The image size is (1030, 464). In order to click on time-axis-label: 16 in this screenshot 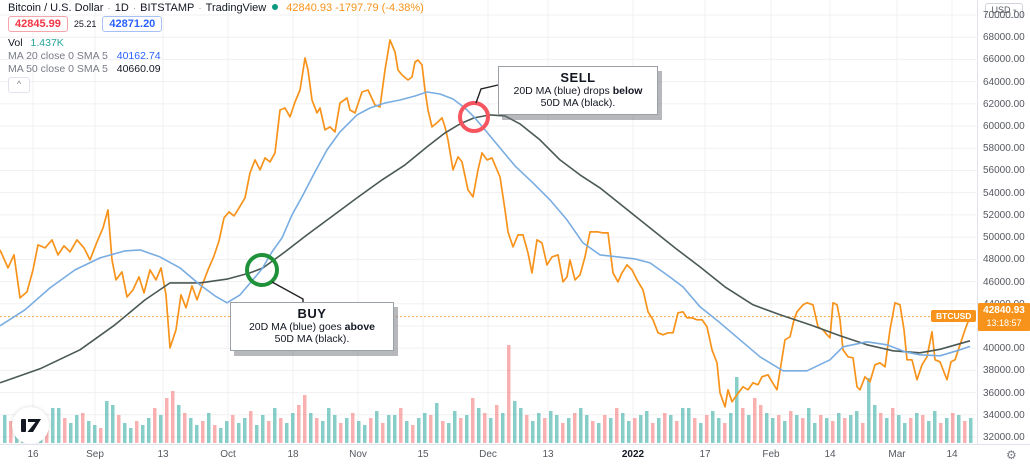, I will do `click(33, 454)`.